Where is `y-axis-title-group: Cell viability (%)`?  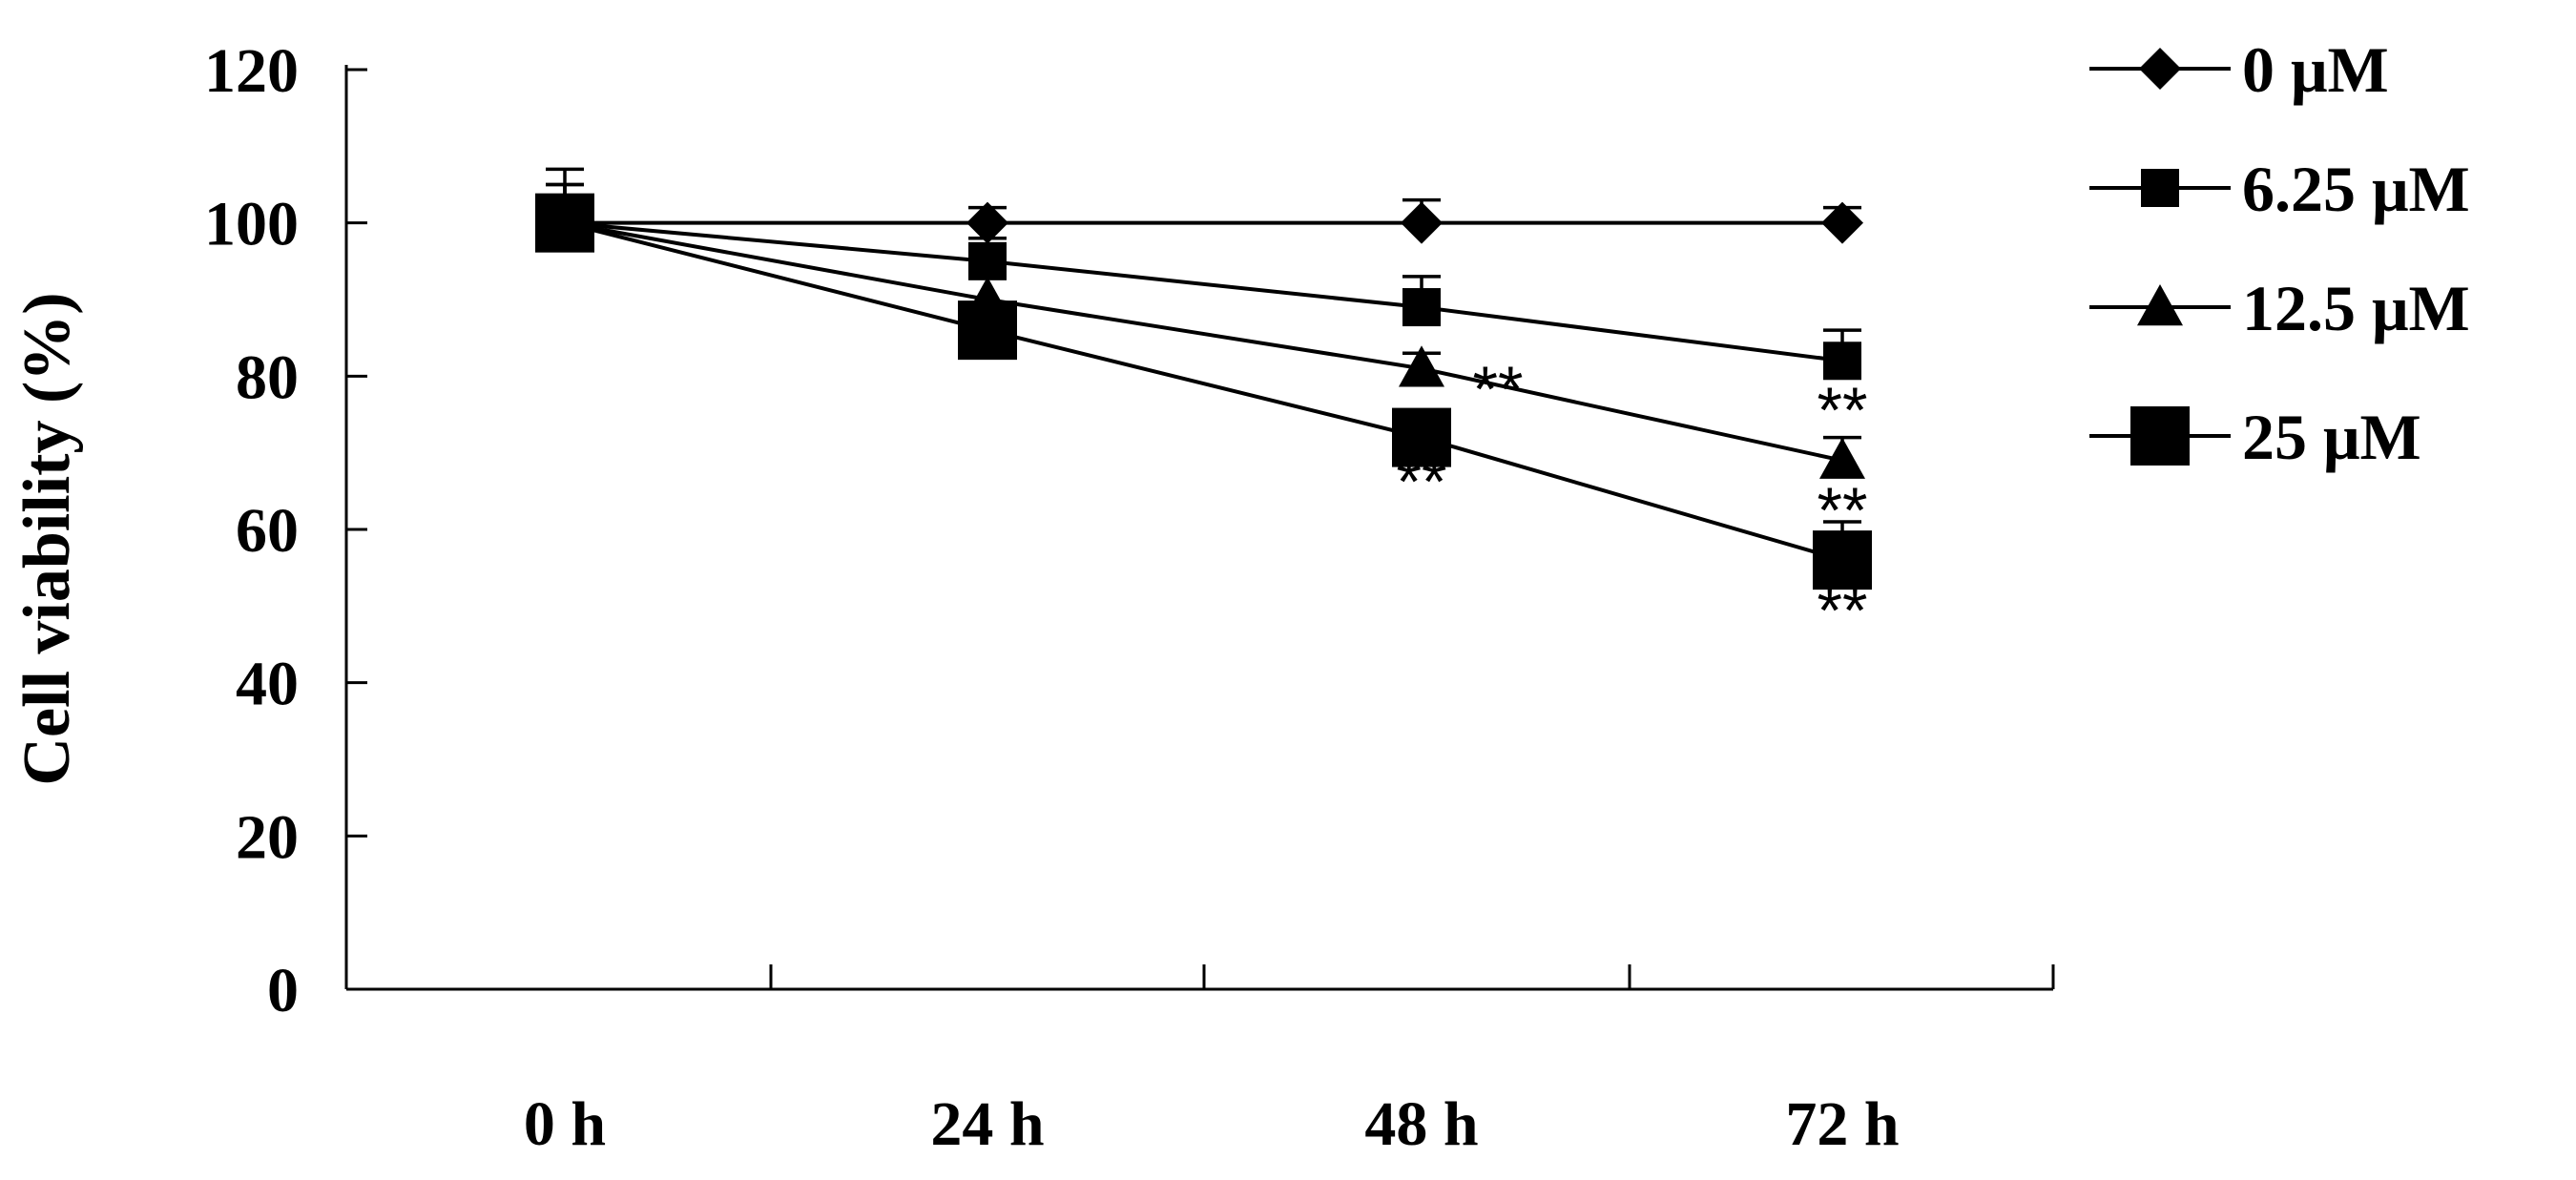
y-axis-title-group: Cell viability (%) is located at coordinates (47, 538).